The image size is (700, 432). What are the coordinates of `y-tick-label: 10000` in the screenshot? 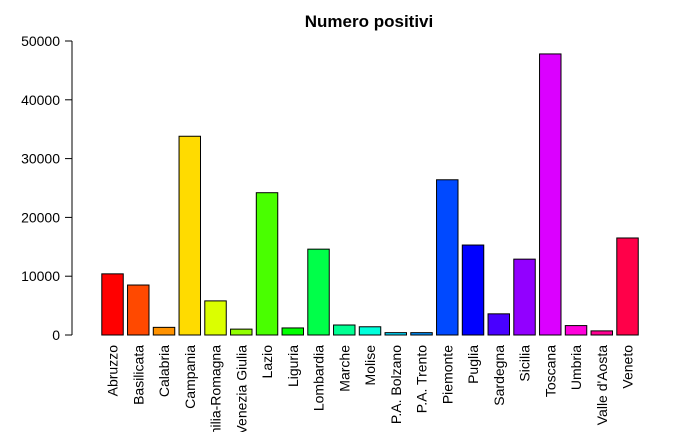 It's located at (40, 276).